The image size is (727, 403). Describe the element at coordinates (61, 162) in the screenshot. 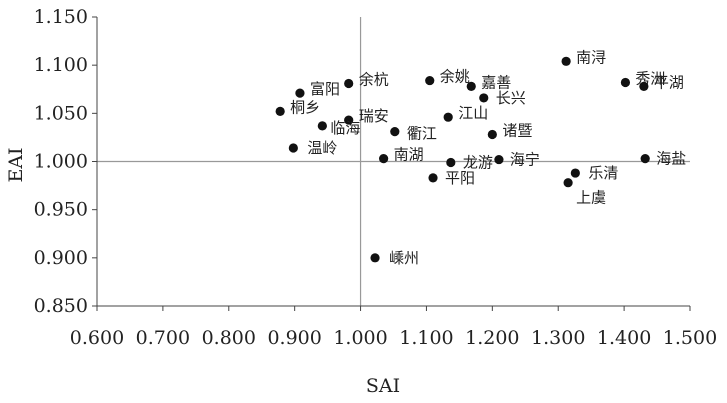

I see `y-tick-label: 1.000` at that location.